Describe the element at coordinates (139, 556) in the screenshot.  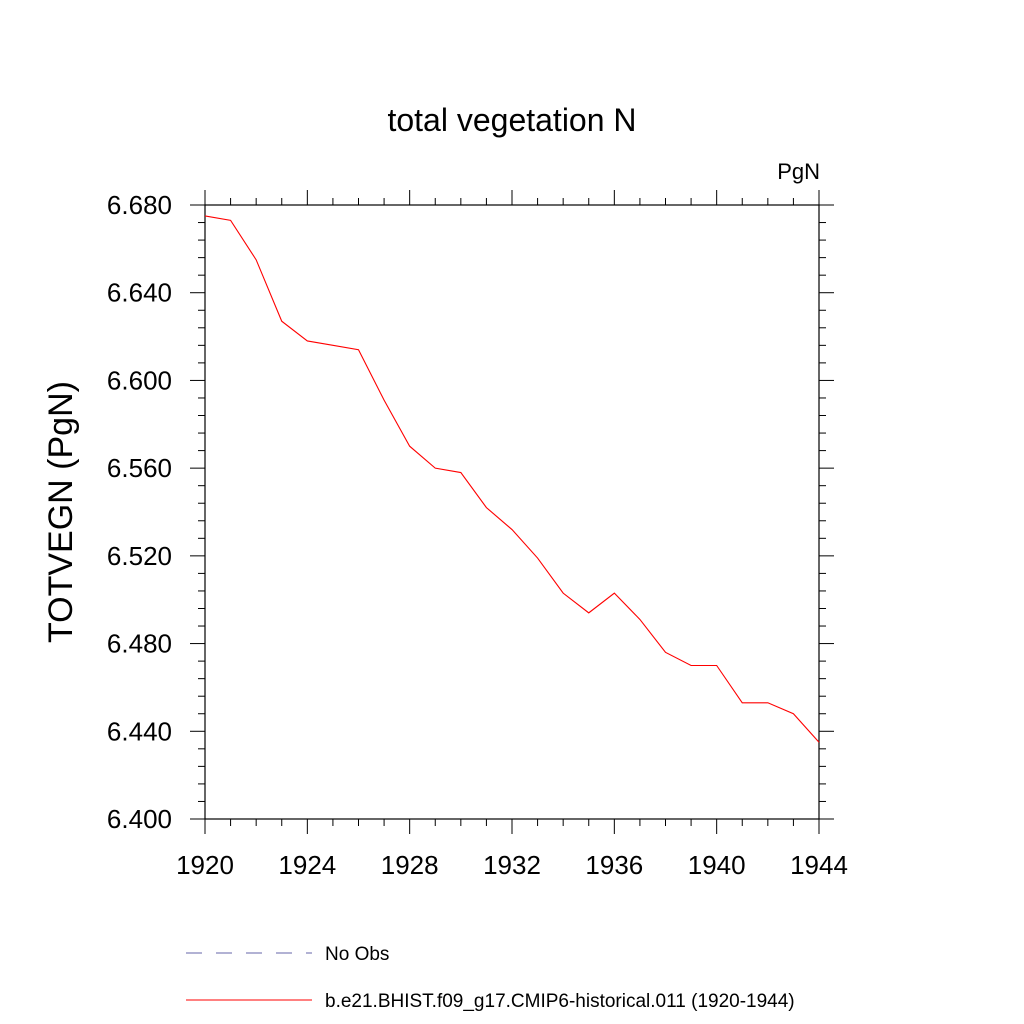
I see `y-tick-label: 6.520` at that location.